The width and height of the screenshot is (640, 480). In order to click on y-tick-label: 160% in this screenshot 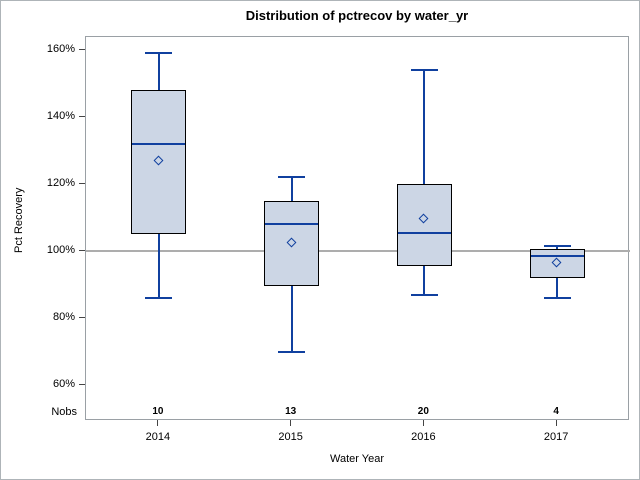, I will do `click(60, 49)`.